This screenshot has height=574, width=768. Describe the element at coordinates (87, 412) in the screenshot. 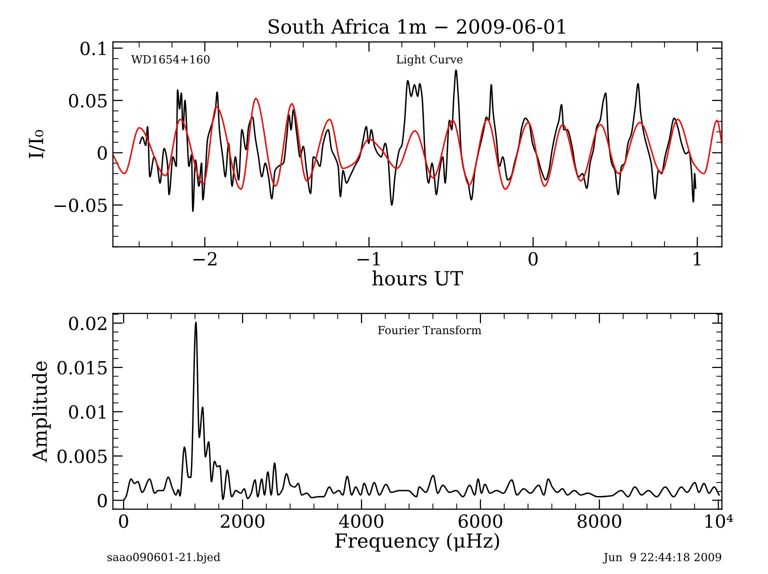

I see `y-tick-label: 0.01` at that location.